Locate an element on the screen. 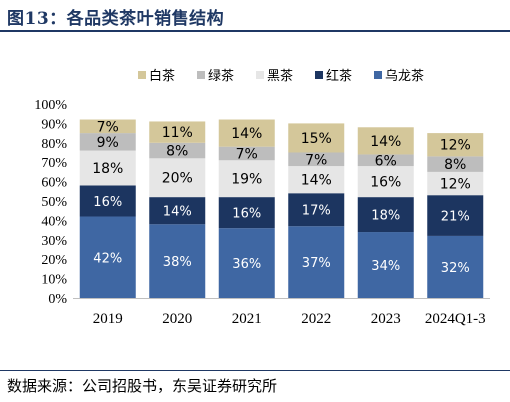 This screenshot has width=510, height=402. data-label: 38% is located at coordinates (177, 262).